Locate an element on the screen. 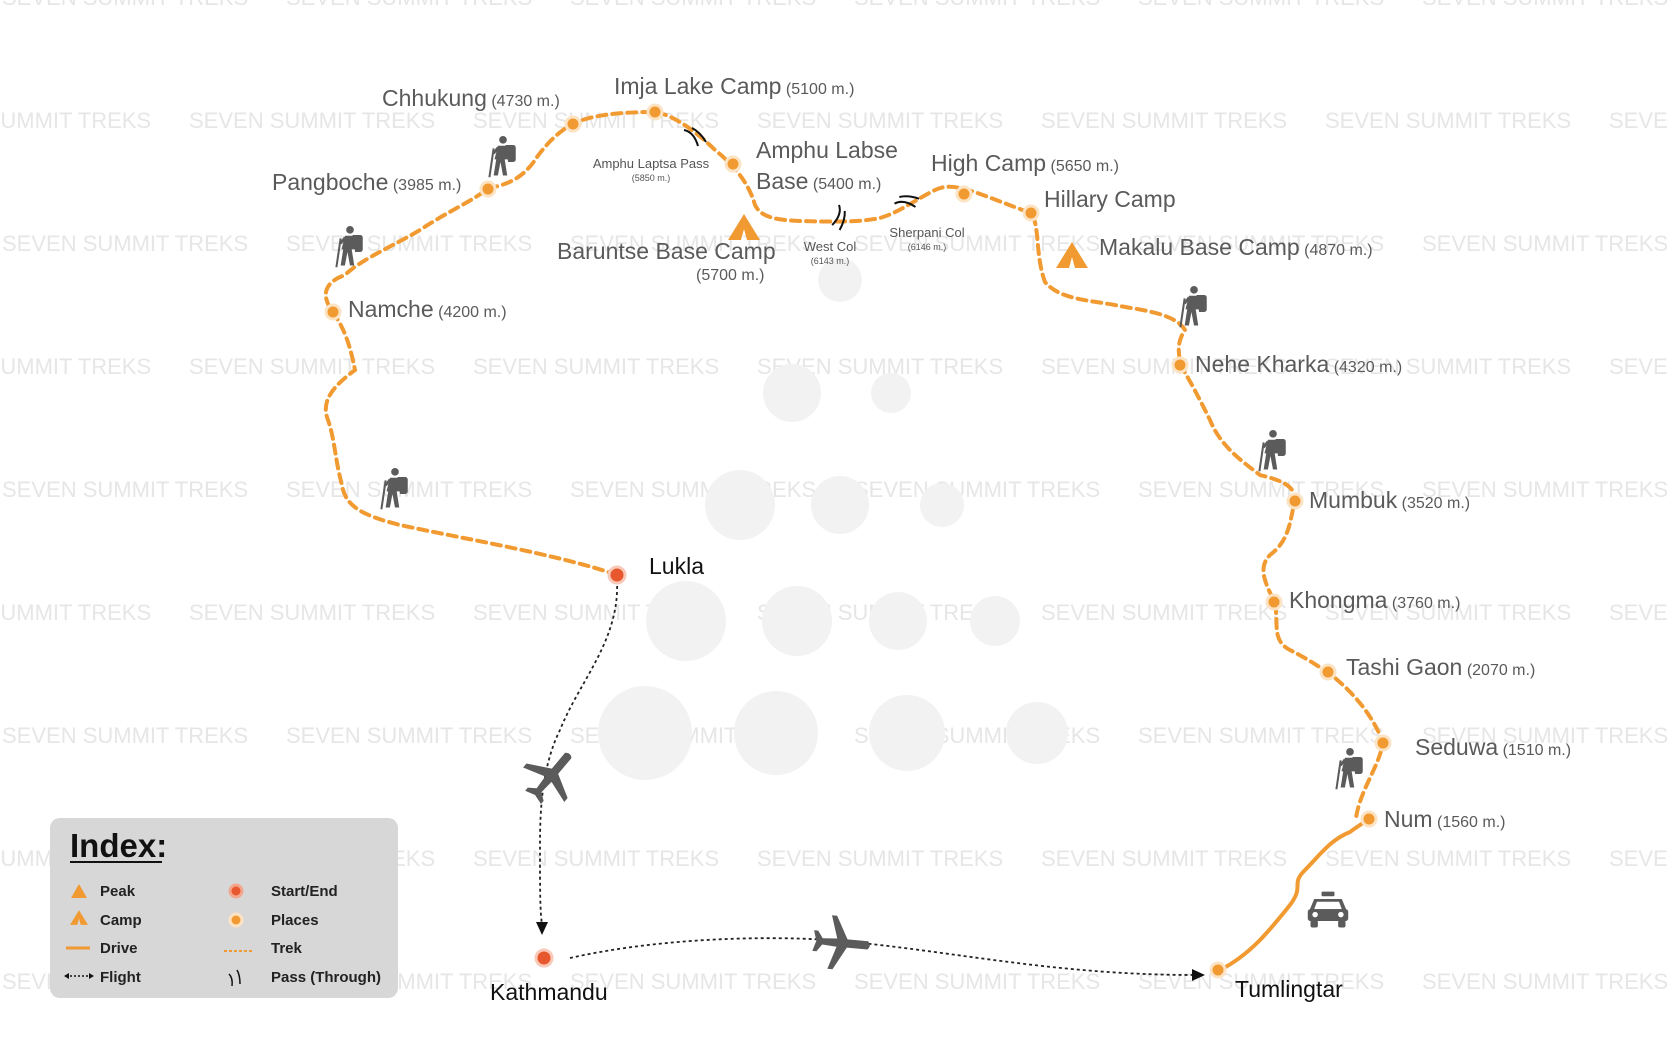 Image resolution: width=1667 pixels, height=1042 pixels. start-marker-lukla is located at coordinates (617, 575).